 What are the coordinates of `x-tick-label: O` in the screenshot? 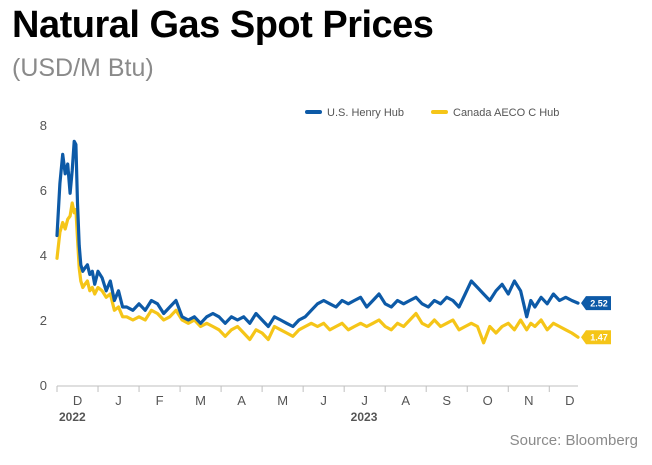 It's located at (488, 400).